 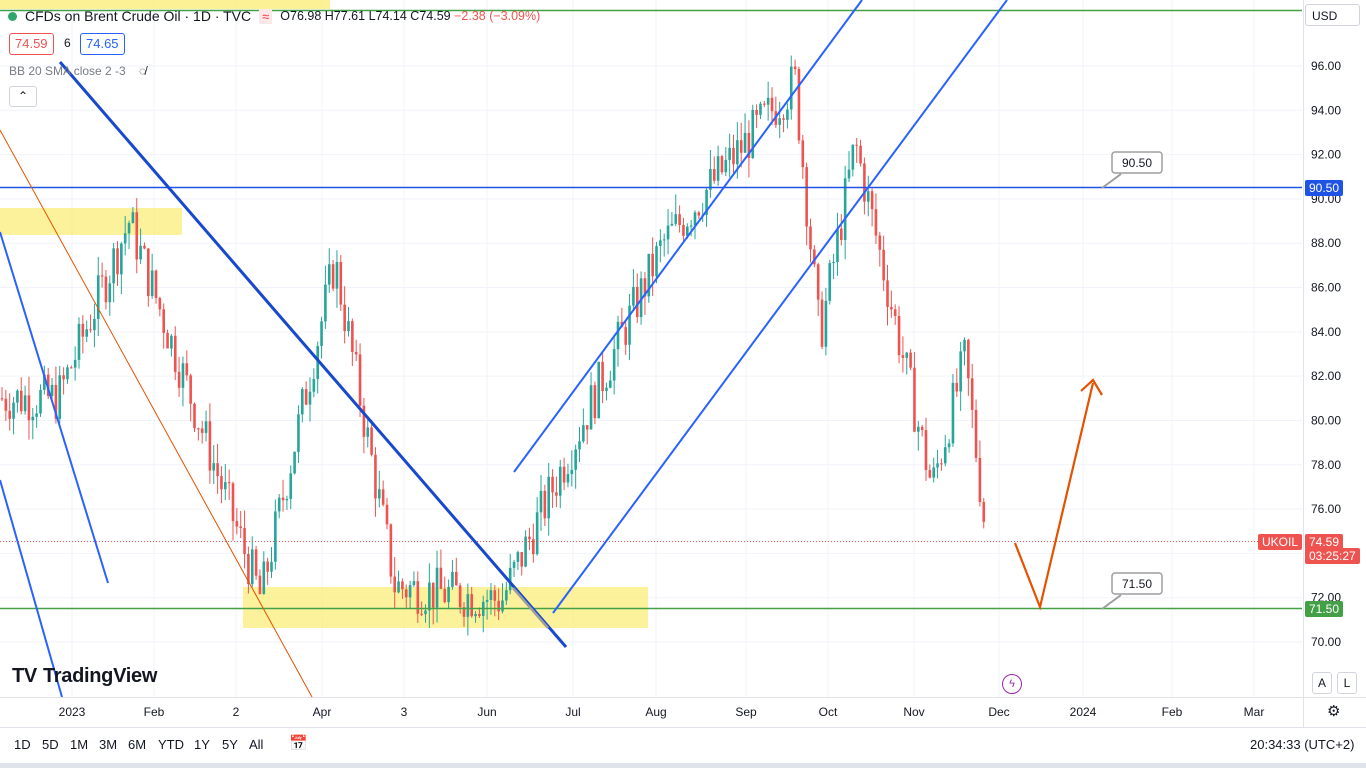 What do you see at coordinates (72, 712) in the screenshot?
I see `time-tick-label: 2023` at bounding box center [72, 712].